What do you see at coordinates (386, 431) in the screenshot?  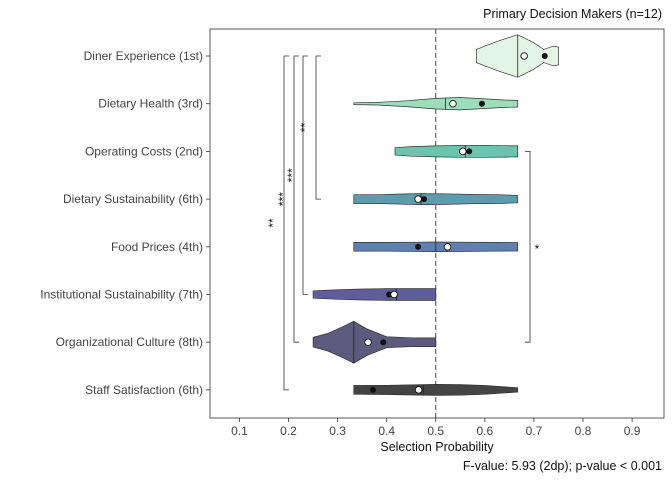 I see `x-tick-label: 0.4` at bounding box center [386, 431].